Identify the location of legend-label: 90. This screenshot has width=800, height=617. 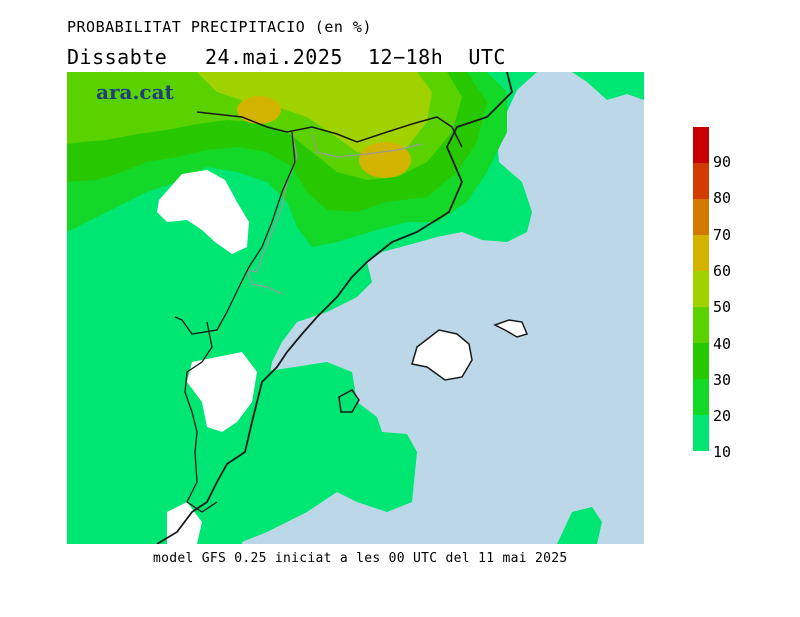
(722, 162).